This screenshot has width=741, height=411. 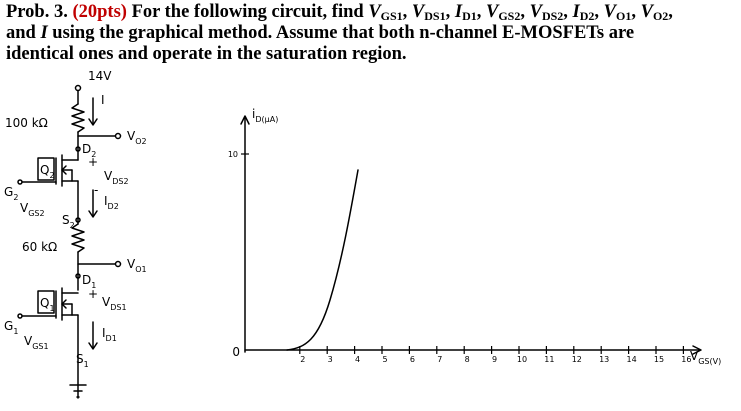 I want to click on quantity: VGS1, so click(x=385, y=12).